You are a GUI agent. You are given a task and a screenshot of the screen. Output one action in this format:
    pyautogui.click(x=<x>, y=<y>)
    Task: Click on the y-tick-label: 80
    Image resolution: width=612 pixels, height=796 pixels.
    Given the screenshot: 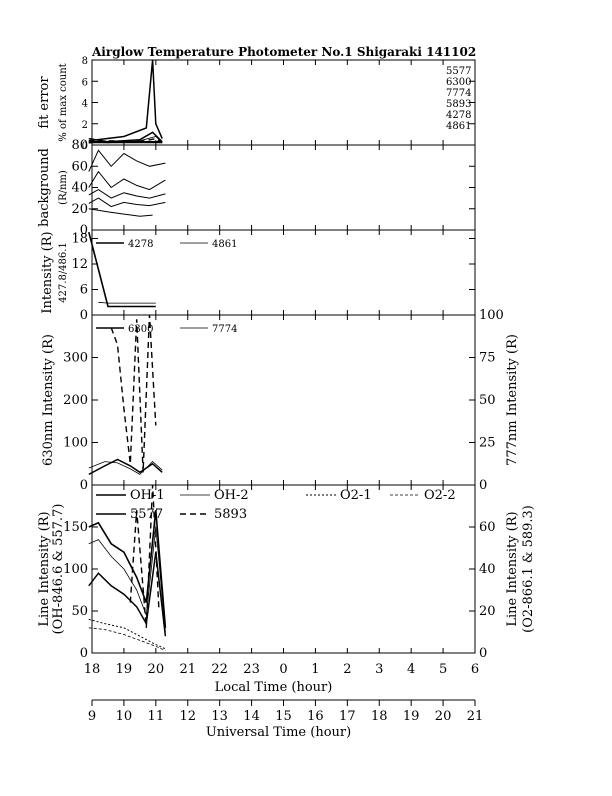 What is the action you would take?
    pyautogui.click(x=79, y=145)
    